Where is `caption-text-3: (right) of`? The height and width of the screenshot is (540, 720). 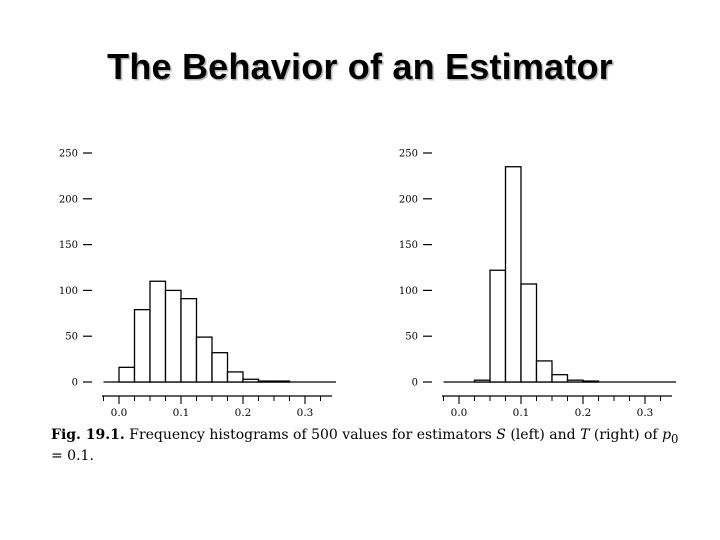
caption-text-3: (right) of is located at coordinates (626, 435).